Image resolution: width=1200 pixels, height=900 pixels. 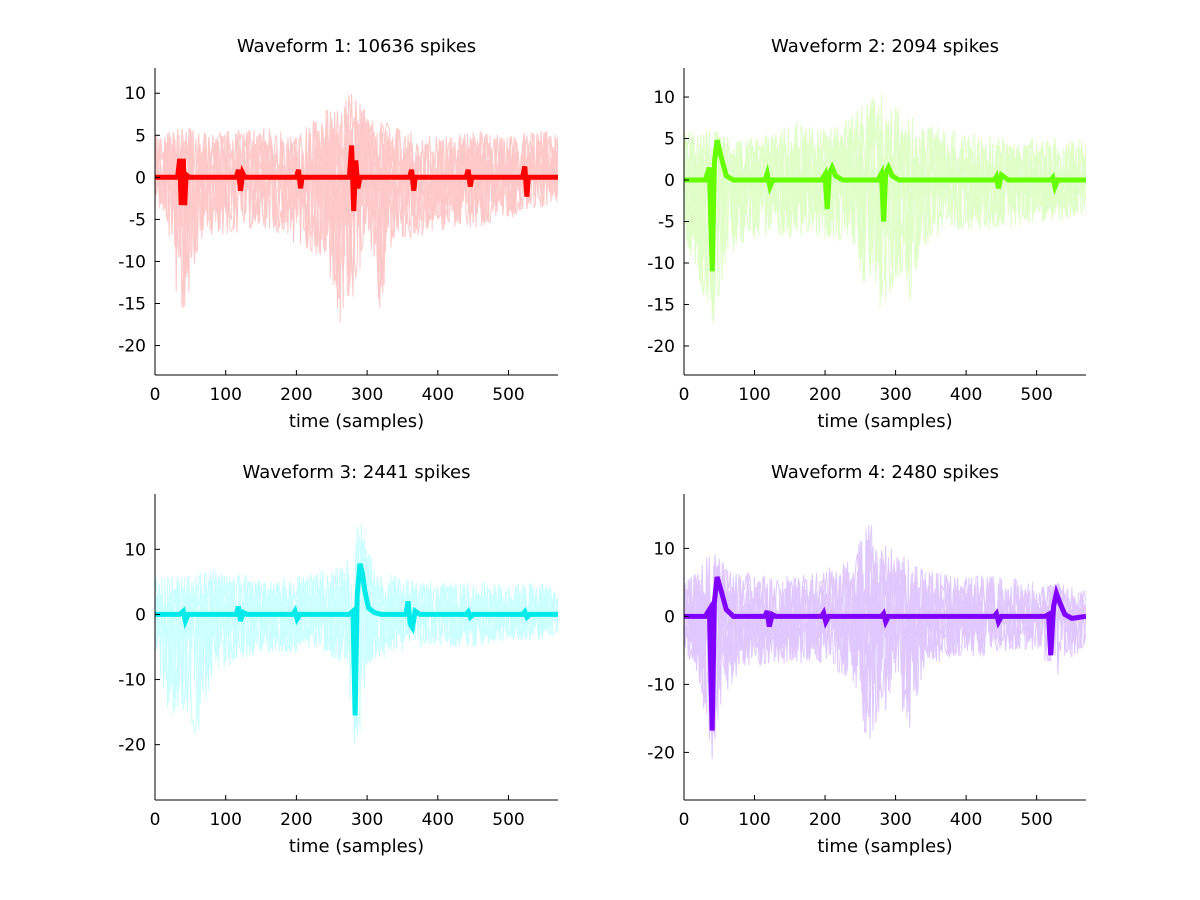 I want to click on subplot-3-trace, so click(x=356, y=622).